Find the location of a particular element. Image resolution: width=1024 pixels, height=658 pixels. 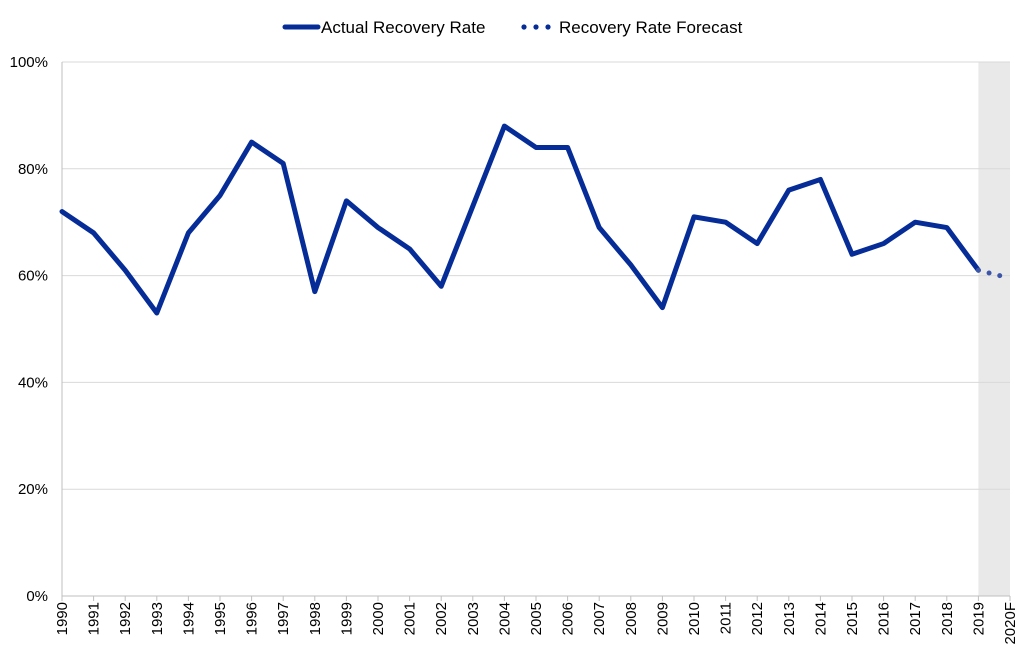

x-tick-label: 2005 is located at coordinates (536, 618).